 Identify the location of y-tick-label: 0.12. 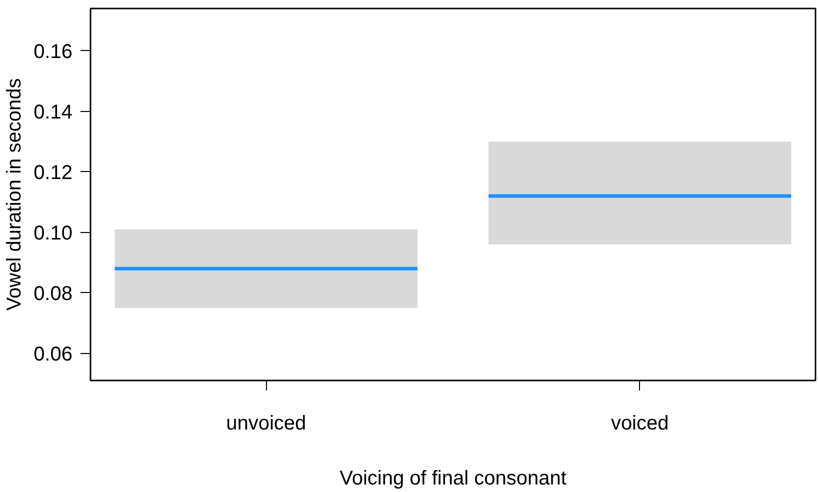
(53, 173).